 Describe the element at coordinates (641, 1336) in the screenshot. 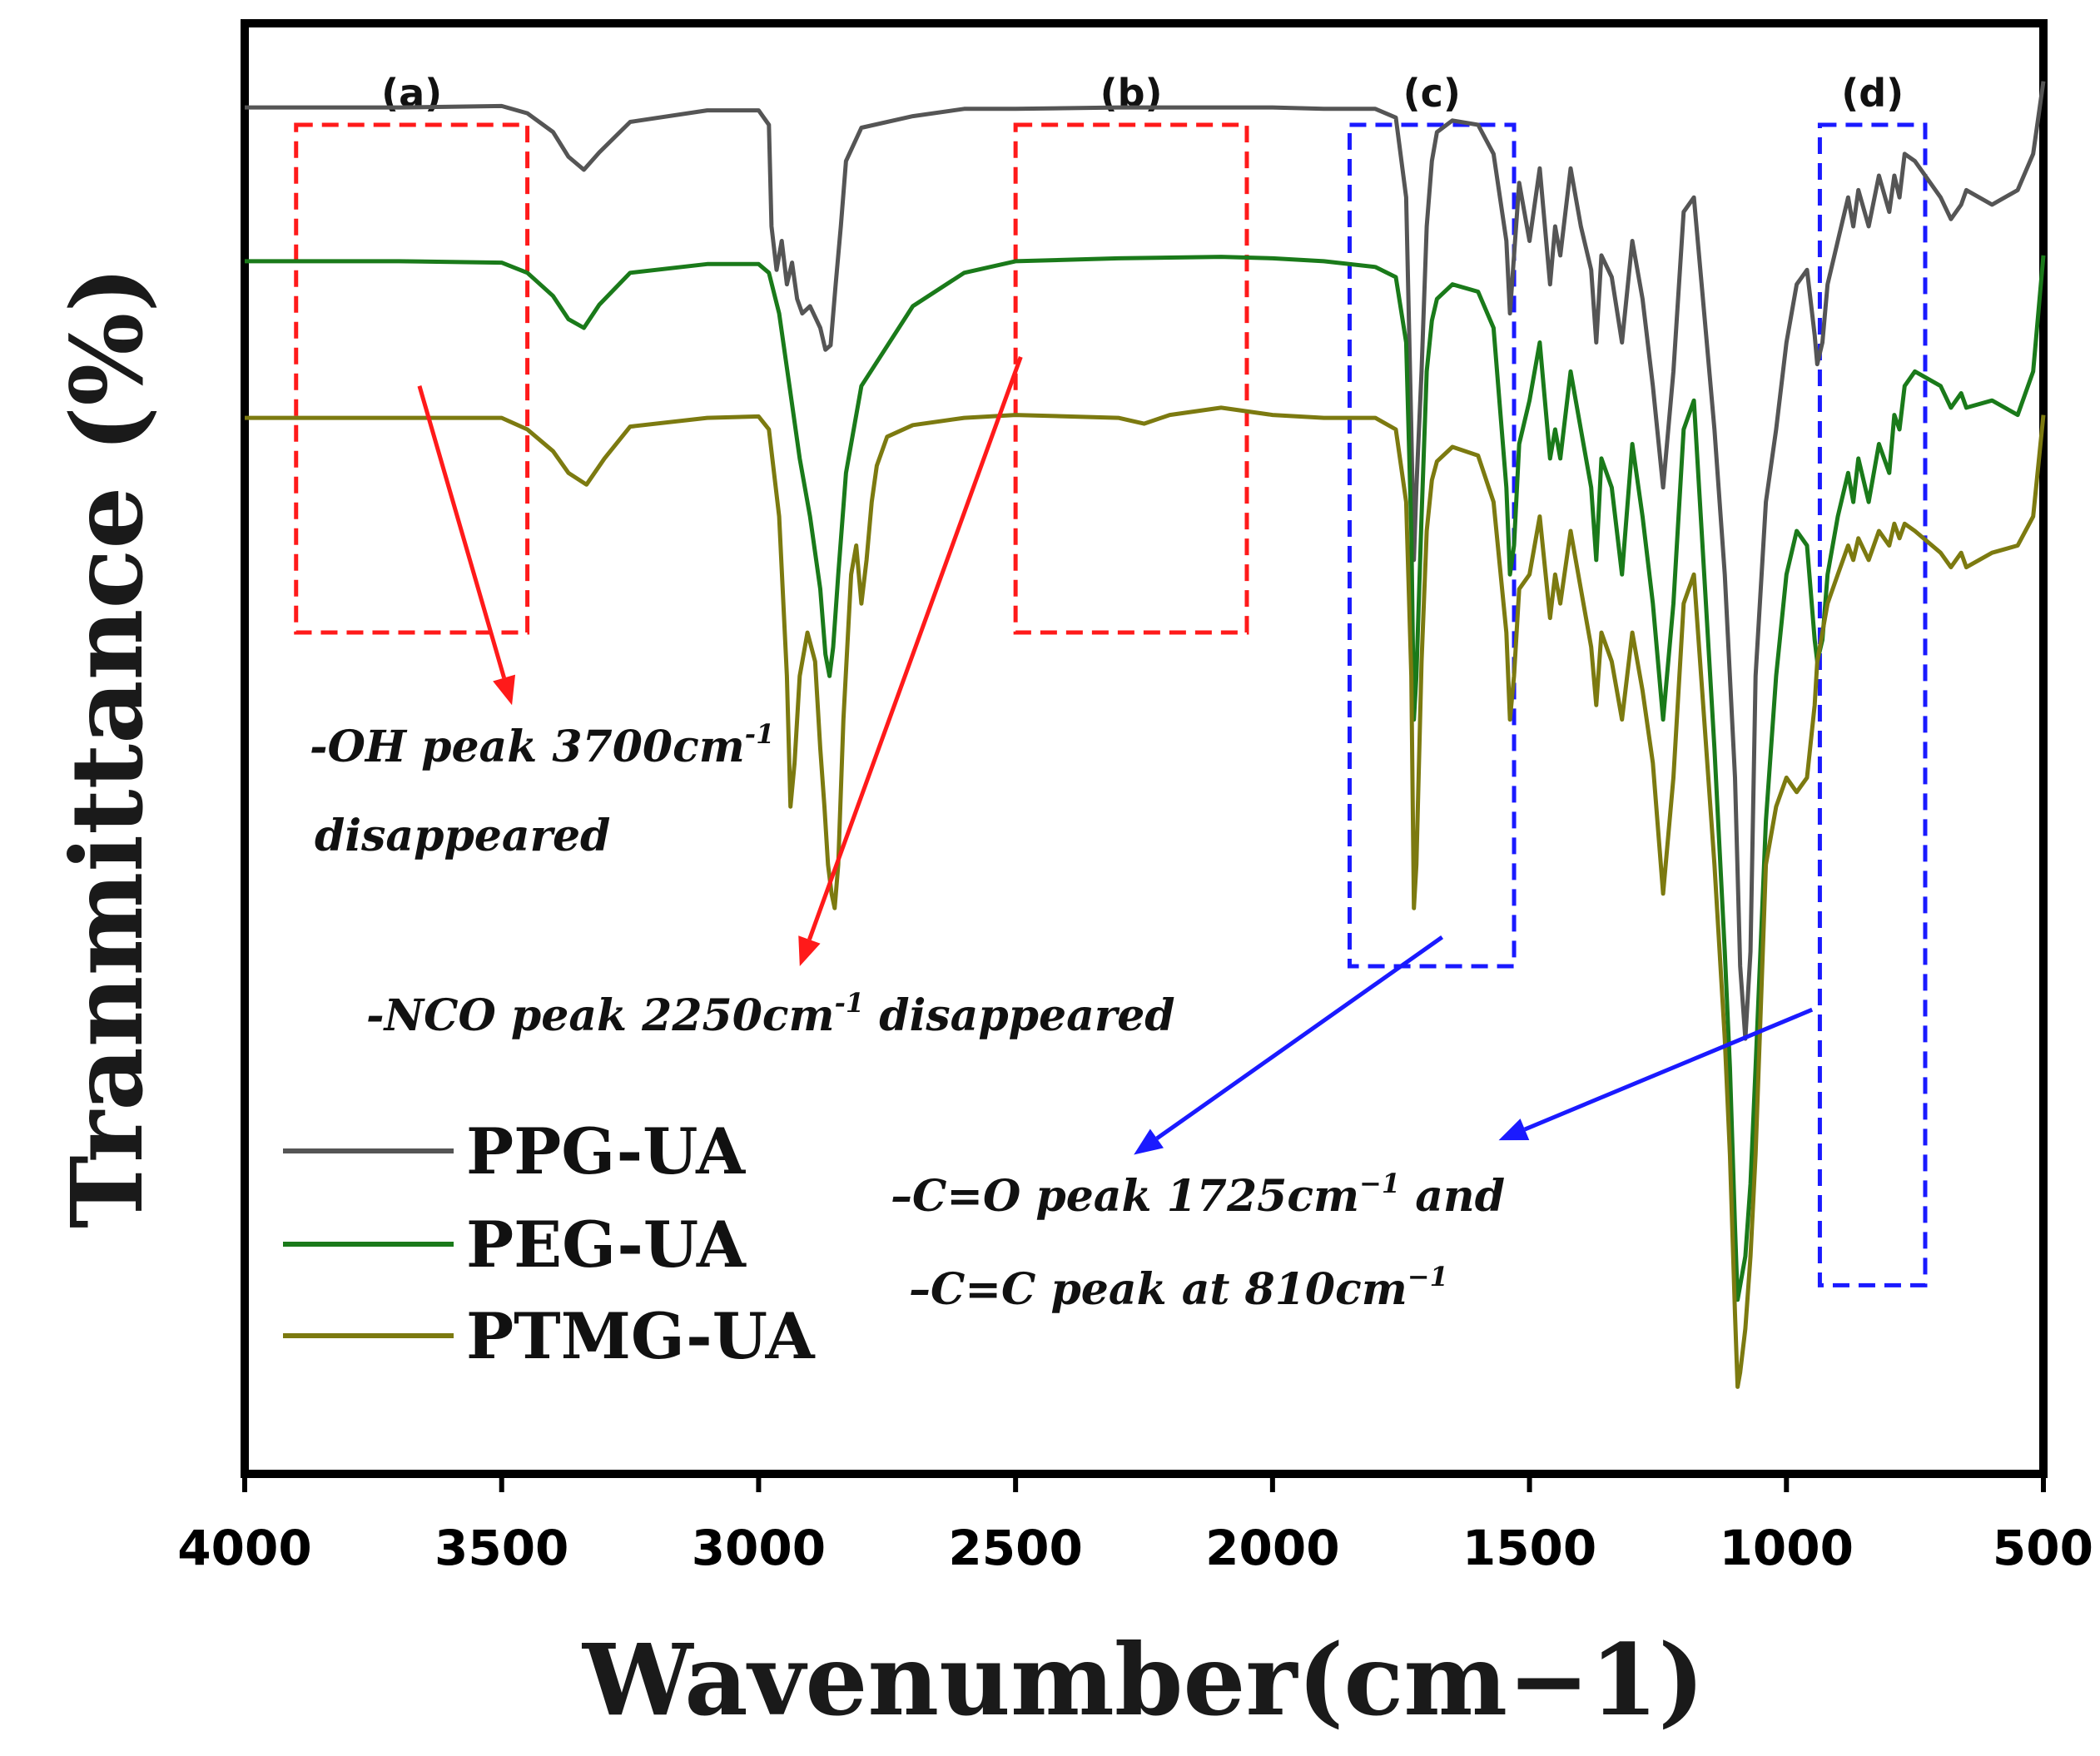

I see `legend-label-ptmg: PTMG-UA` at that location.